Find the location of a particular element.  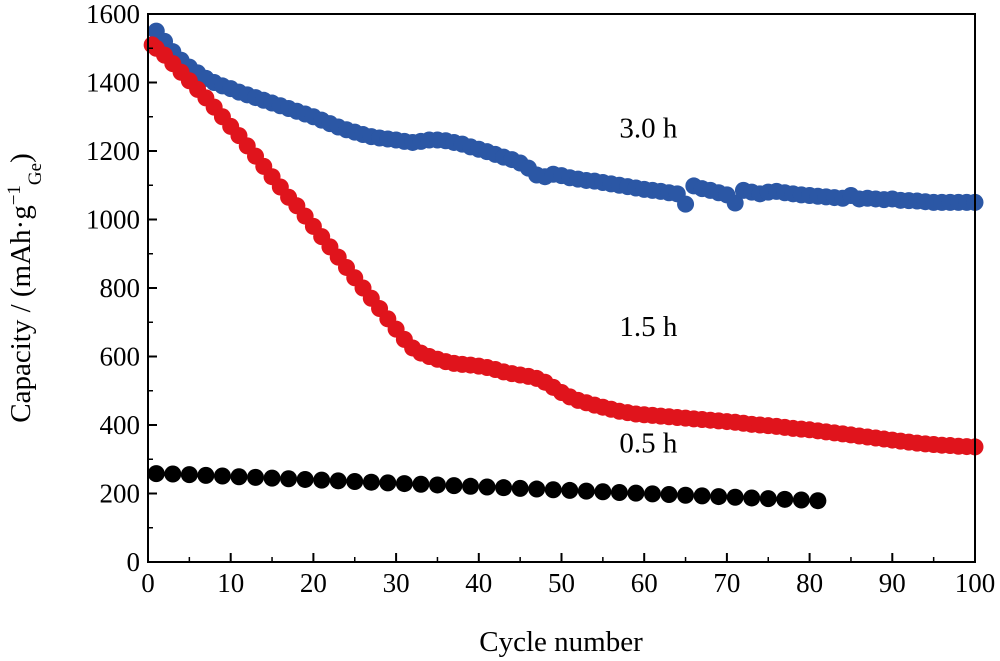

x-tick-label: 0 is located at coordinates (148, 583).